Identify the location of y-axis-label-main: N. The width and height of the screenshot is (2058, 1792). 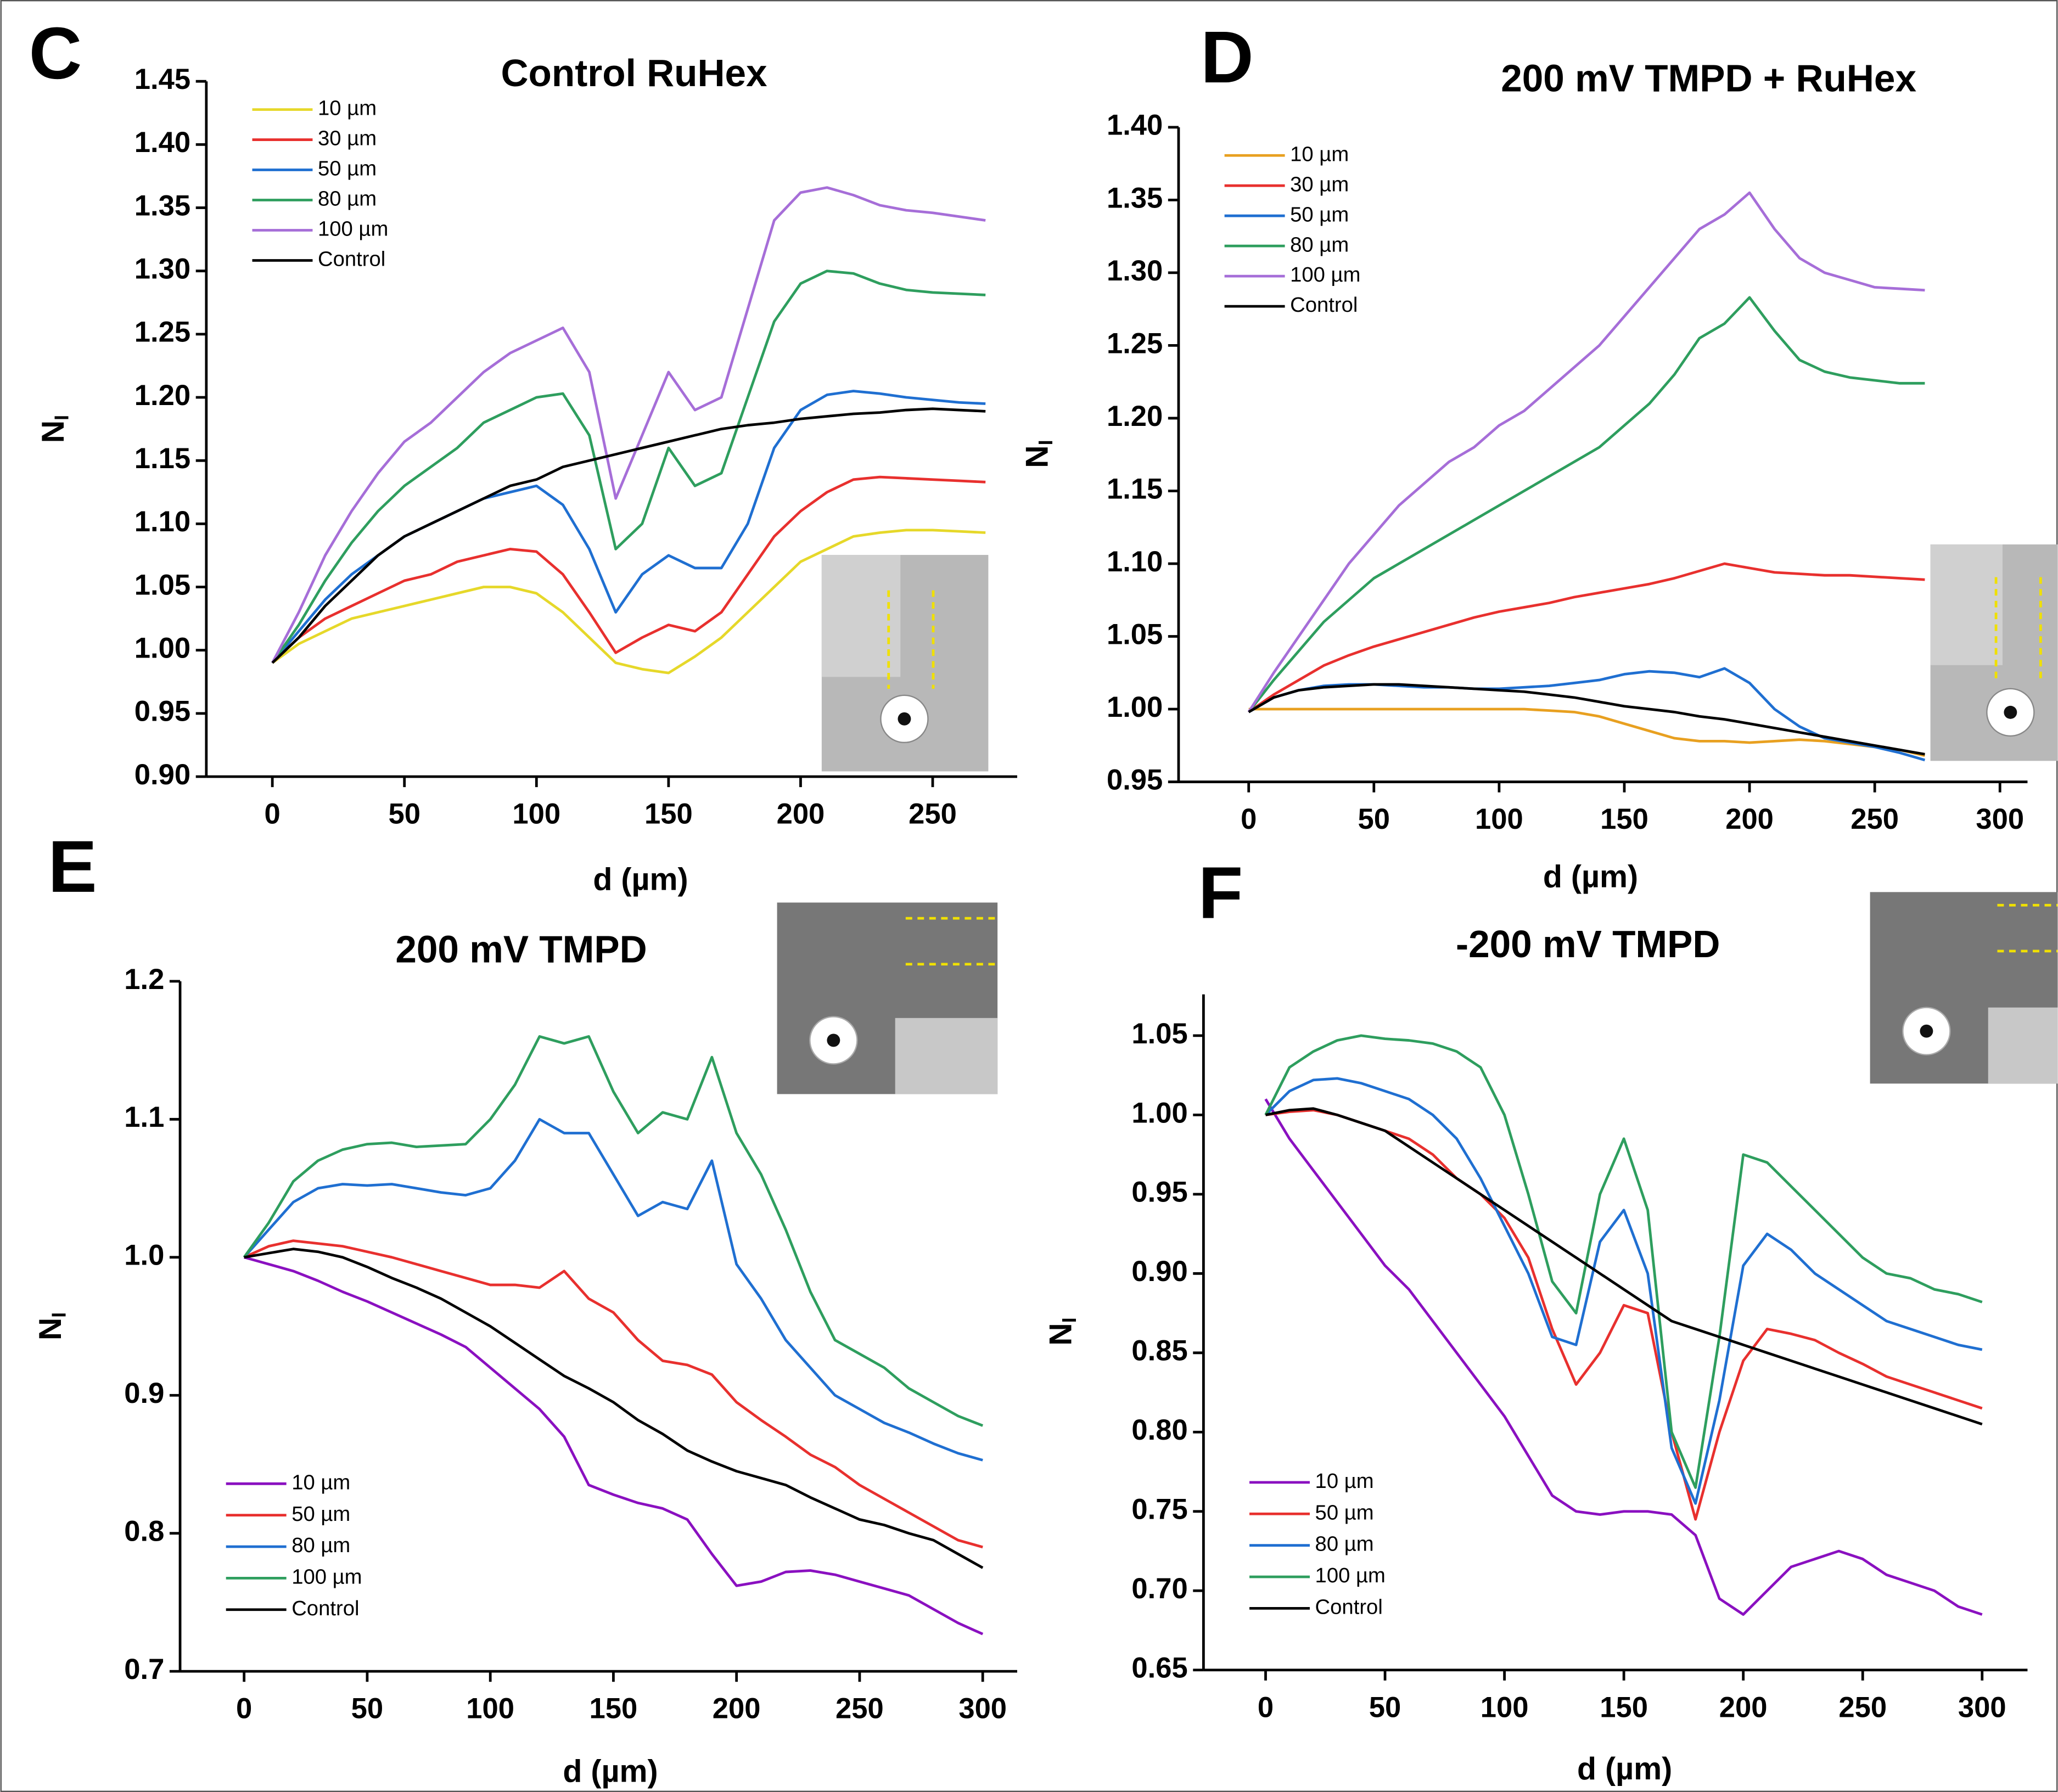
(50, 1329).